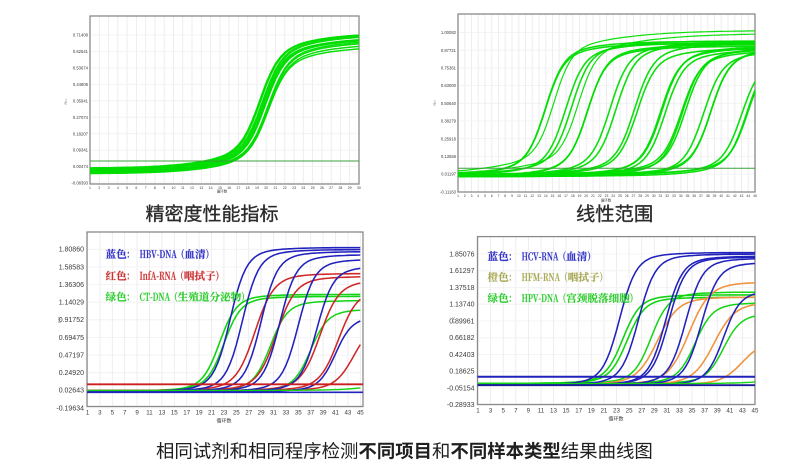 The height and width of the screenshot is (470, 800). I want to click on svg-text: 1.36306, so click(71, 285).